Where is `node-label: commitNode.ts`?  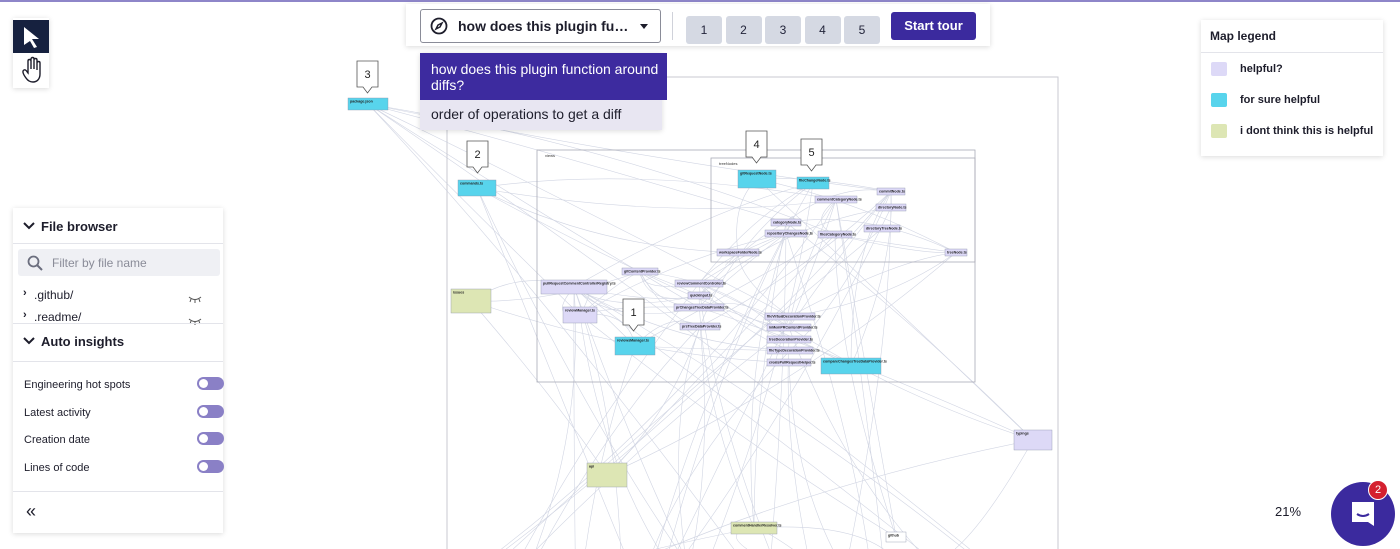 node-label: commitNode.ts is located at coordinates (892, 192).